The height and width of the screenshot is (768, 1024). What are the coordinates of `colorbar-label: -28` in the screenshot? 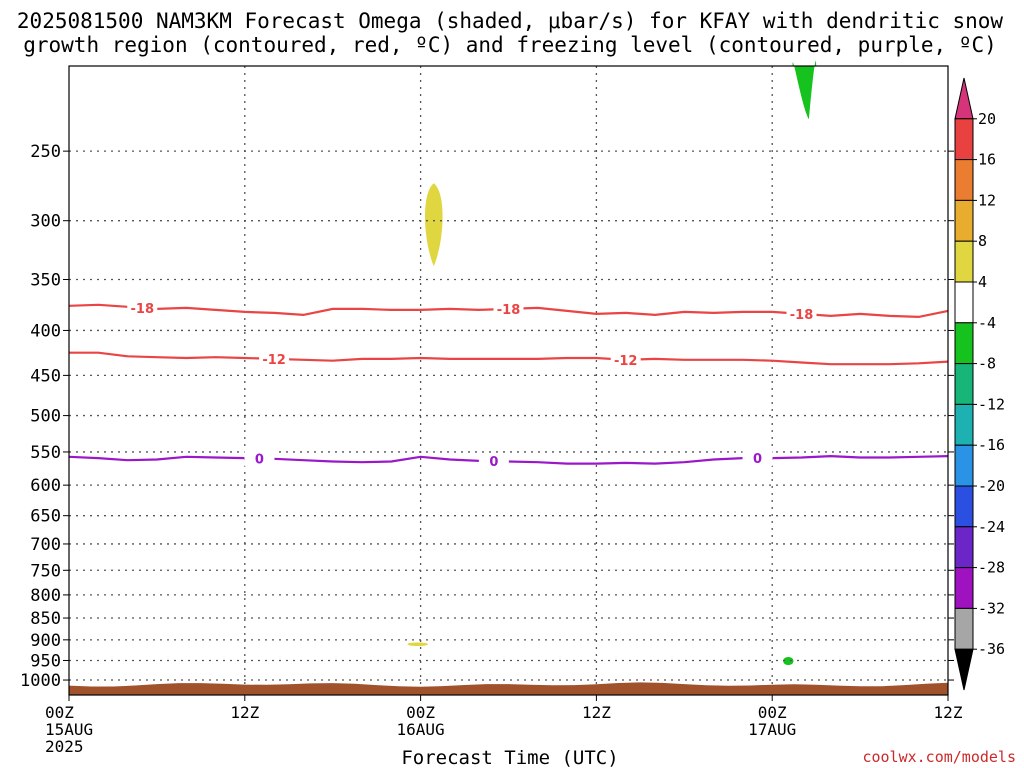 It's located at (991, 568).